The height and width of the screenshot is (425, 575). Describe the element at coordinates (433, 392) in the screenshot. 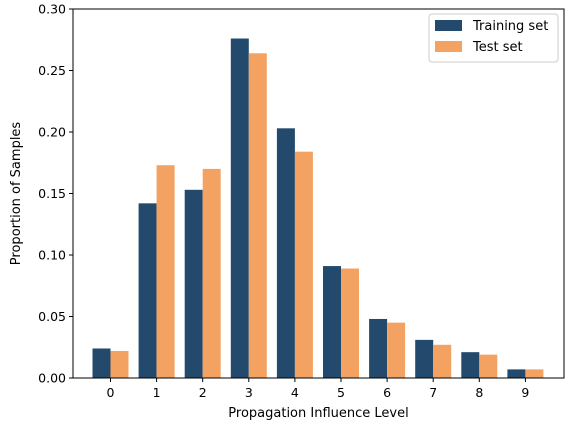

I see `x-tick-label: 7` at that location.